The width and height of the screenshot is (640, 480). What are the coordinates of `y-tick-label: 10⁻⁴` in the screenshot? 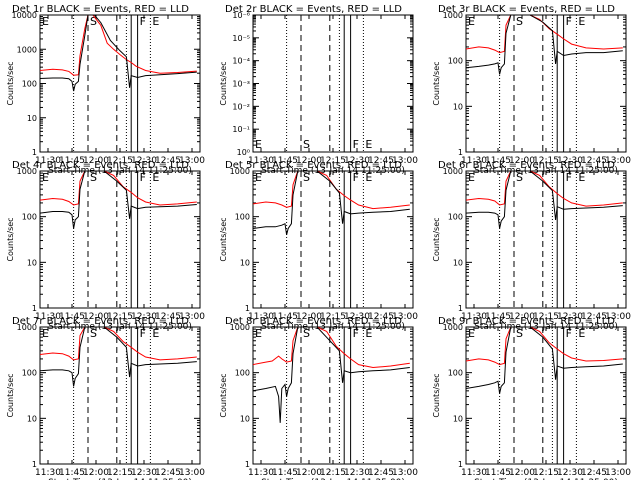 It's located at (241, 61).